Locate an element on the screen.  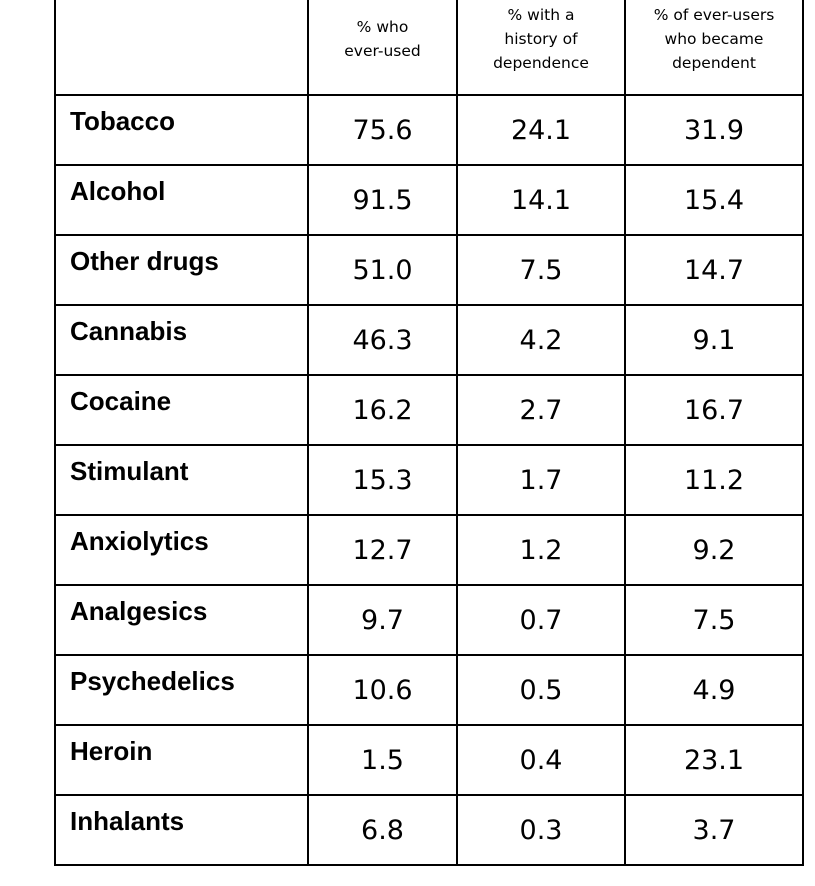
cell-ever-users-dependent: 3.7 is located at coordinates (714, 830).